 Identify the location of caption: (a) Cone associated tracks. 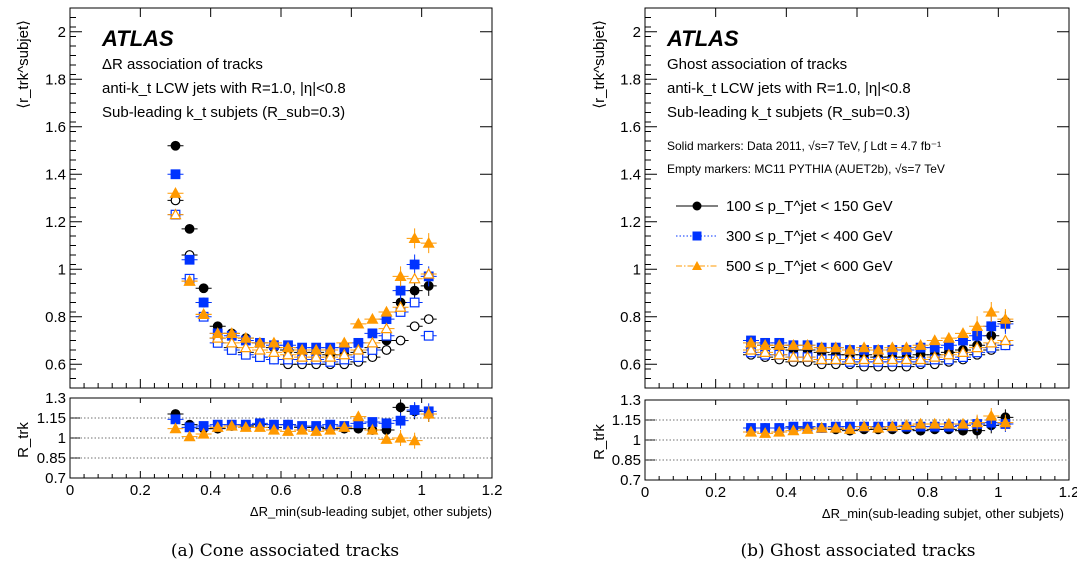
(285, 551).